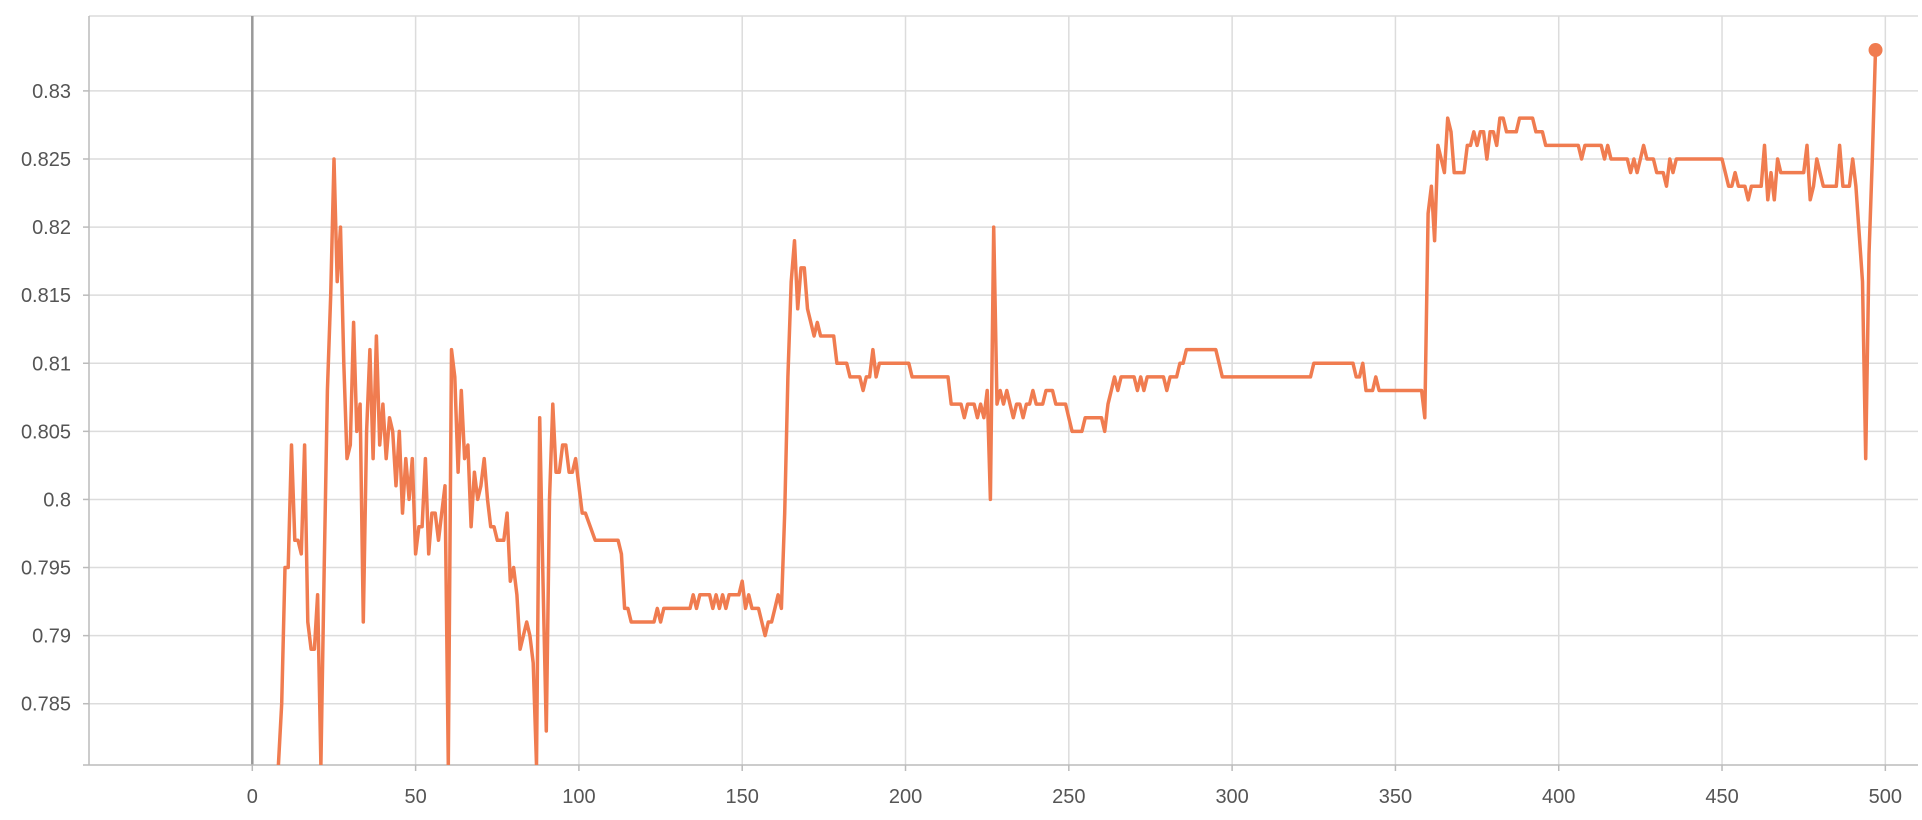  I want to click on series-last-point, so click(1875, 50).